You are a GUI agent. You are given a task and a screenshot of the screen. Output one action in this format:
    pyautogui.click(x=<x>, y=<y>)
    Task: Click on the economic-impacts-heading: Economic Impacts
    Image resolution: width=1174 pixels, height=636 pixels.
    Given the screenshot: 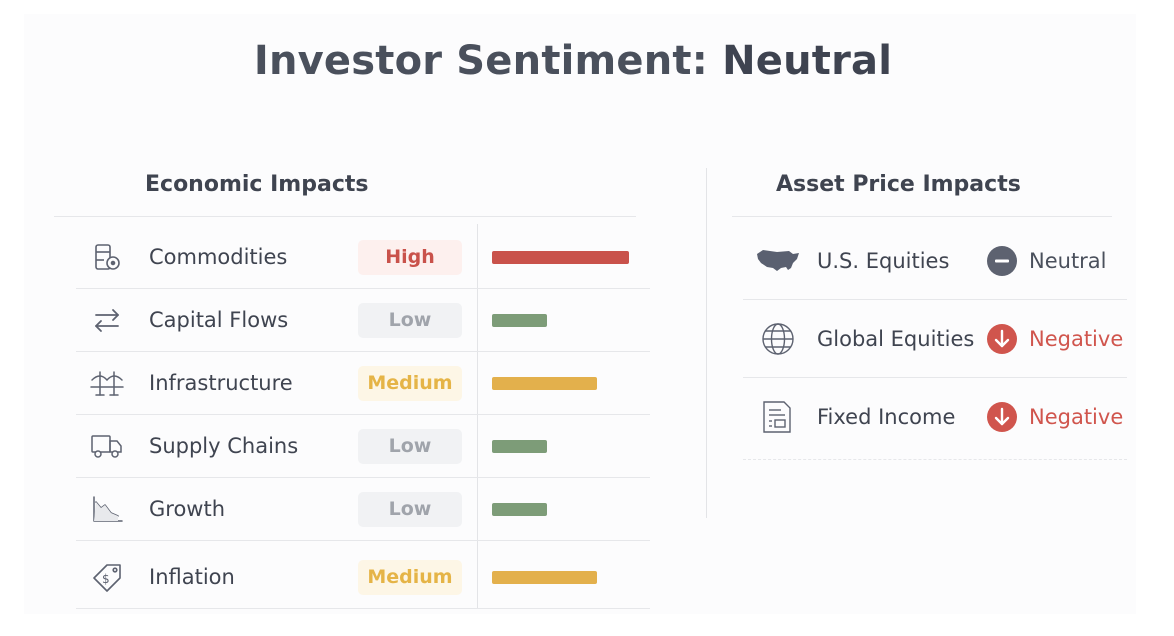 What is the action you would take?
    pyautogui.click(x=257, y=184)
    